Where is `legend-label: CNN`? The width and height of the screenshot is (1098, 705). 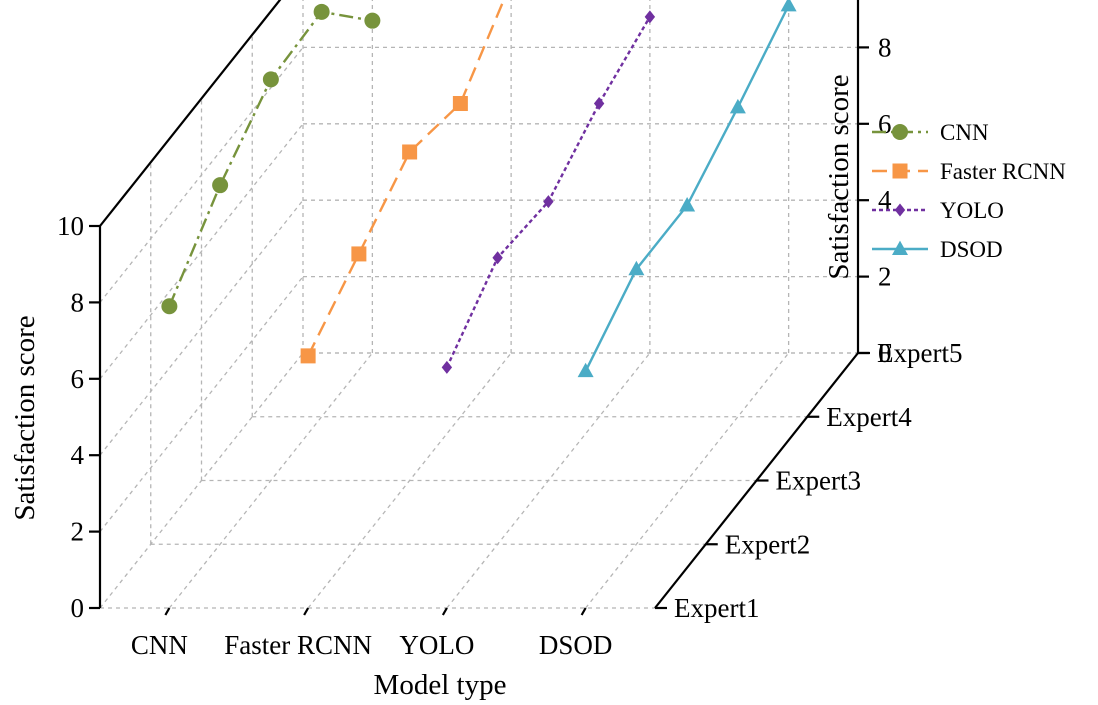 legend-label: CNN is located at coordinates (964, 132).